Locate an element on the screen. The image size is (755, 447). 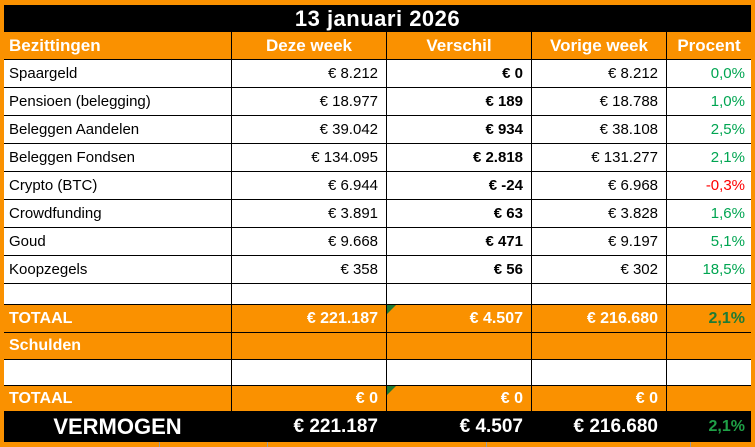
cell-label: VERMOGEN is located at coordinates (118, 427).